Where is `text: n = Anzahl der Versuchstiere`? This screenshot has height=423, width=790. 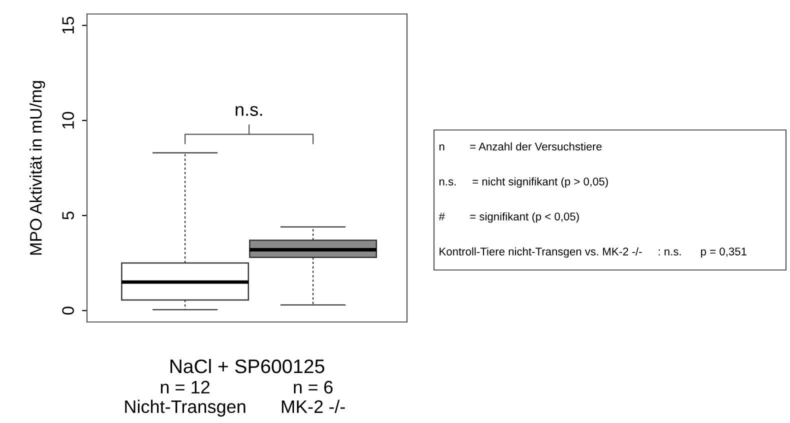 text: n = Anzahl der Versuchstiere is located at coordinates (520, 146).